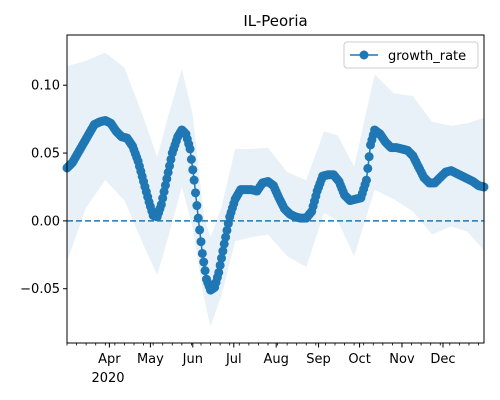 This screenshot has height=400, width=500. What do you see at coordinates (192, 359) in the screenshot?
I see `x-tick-label: Jun` at bounding box center [192, 359].